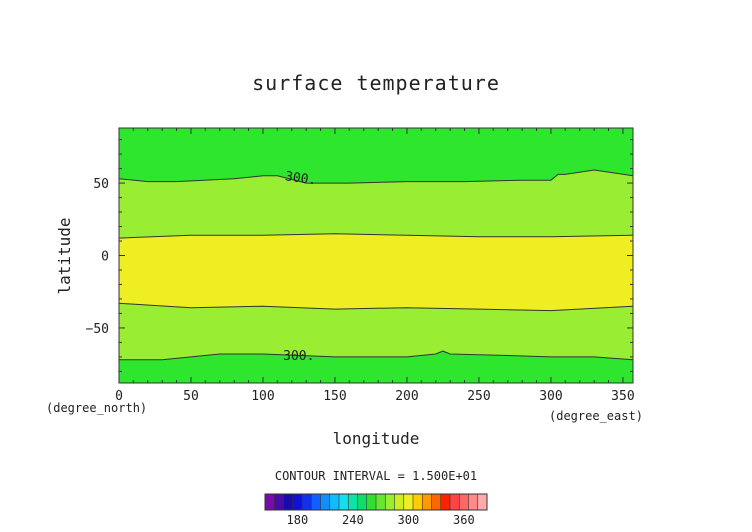  Describe the element at coordinates (105, 257) in the screenshot. I see `y-tick-label: 0` at that location.